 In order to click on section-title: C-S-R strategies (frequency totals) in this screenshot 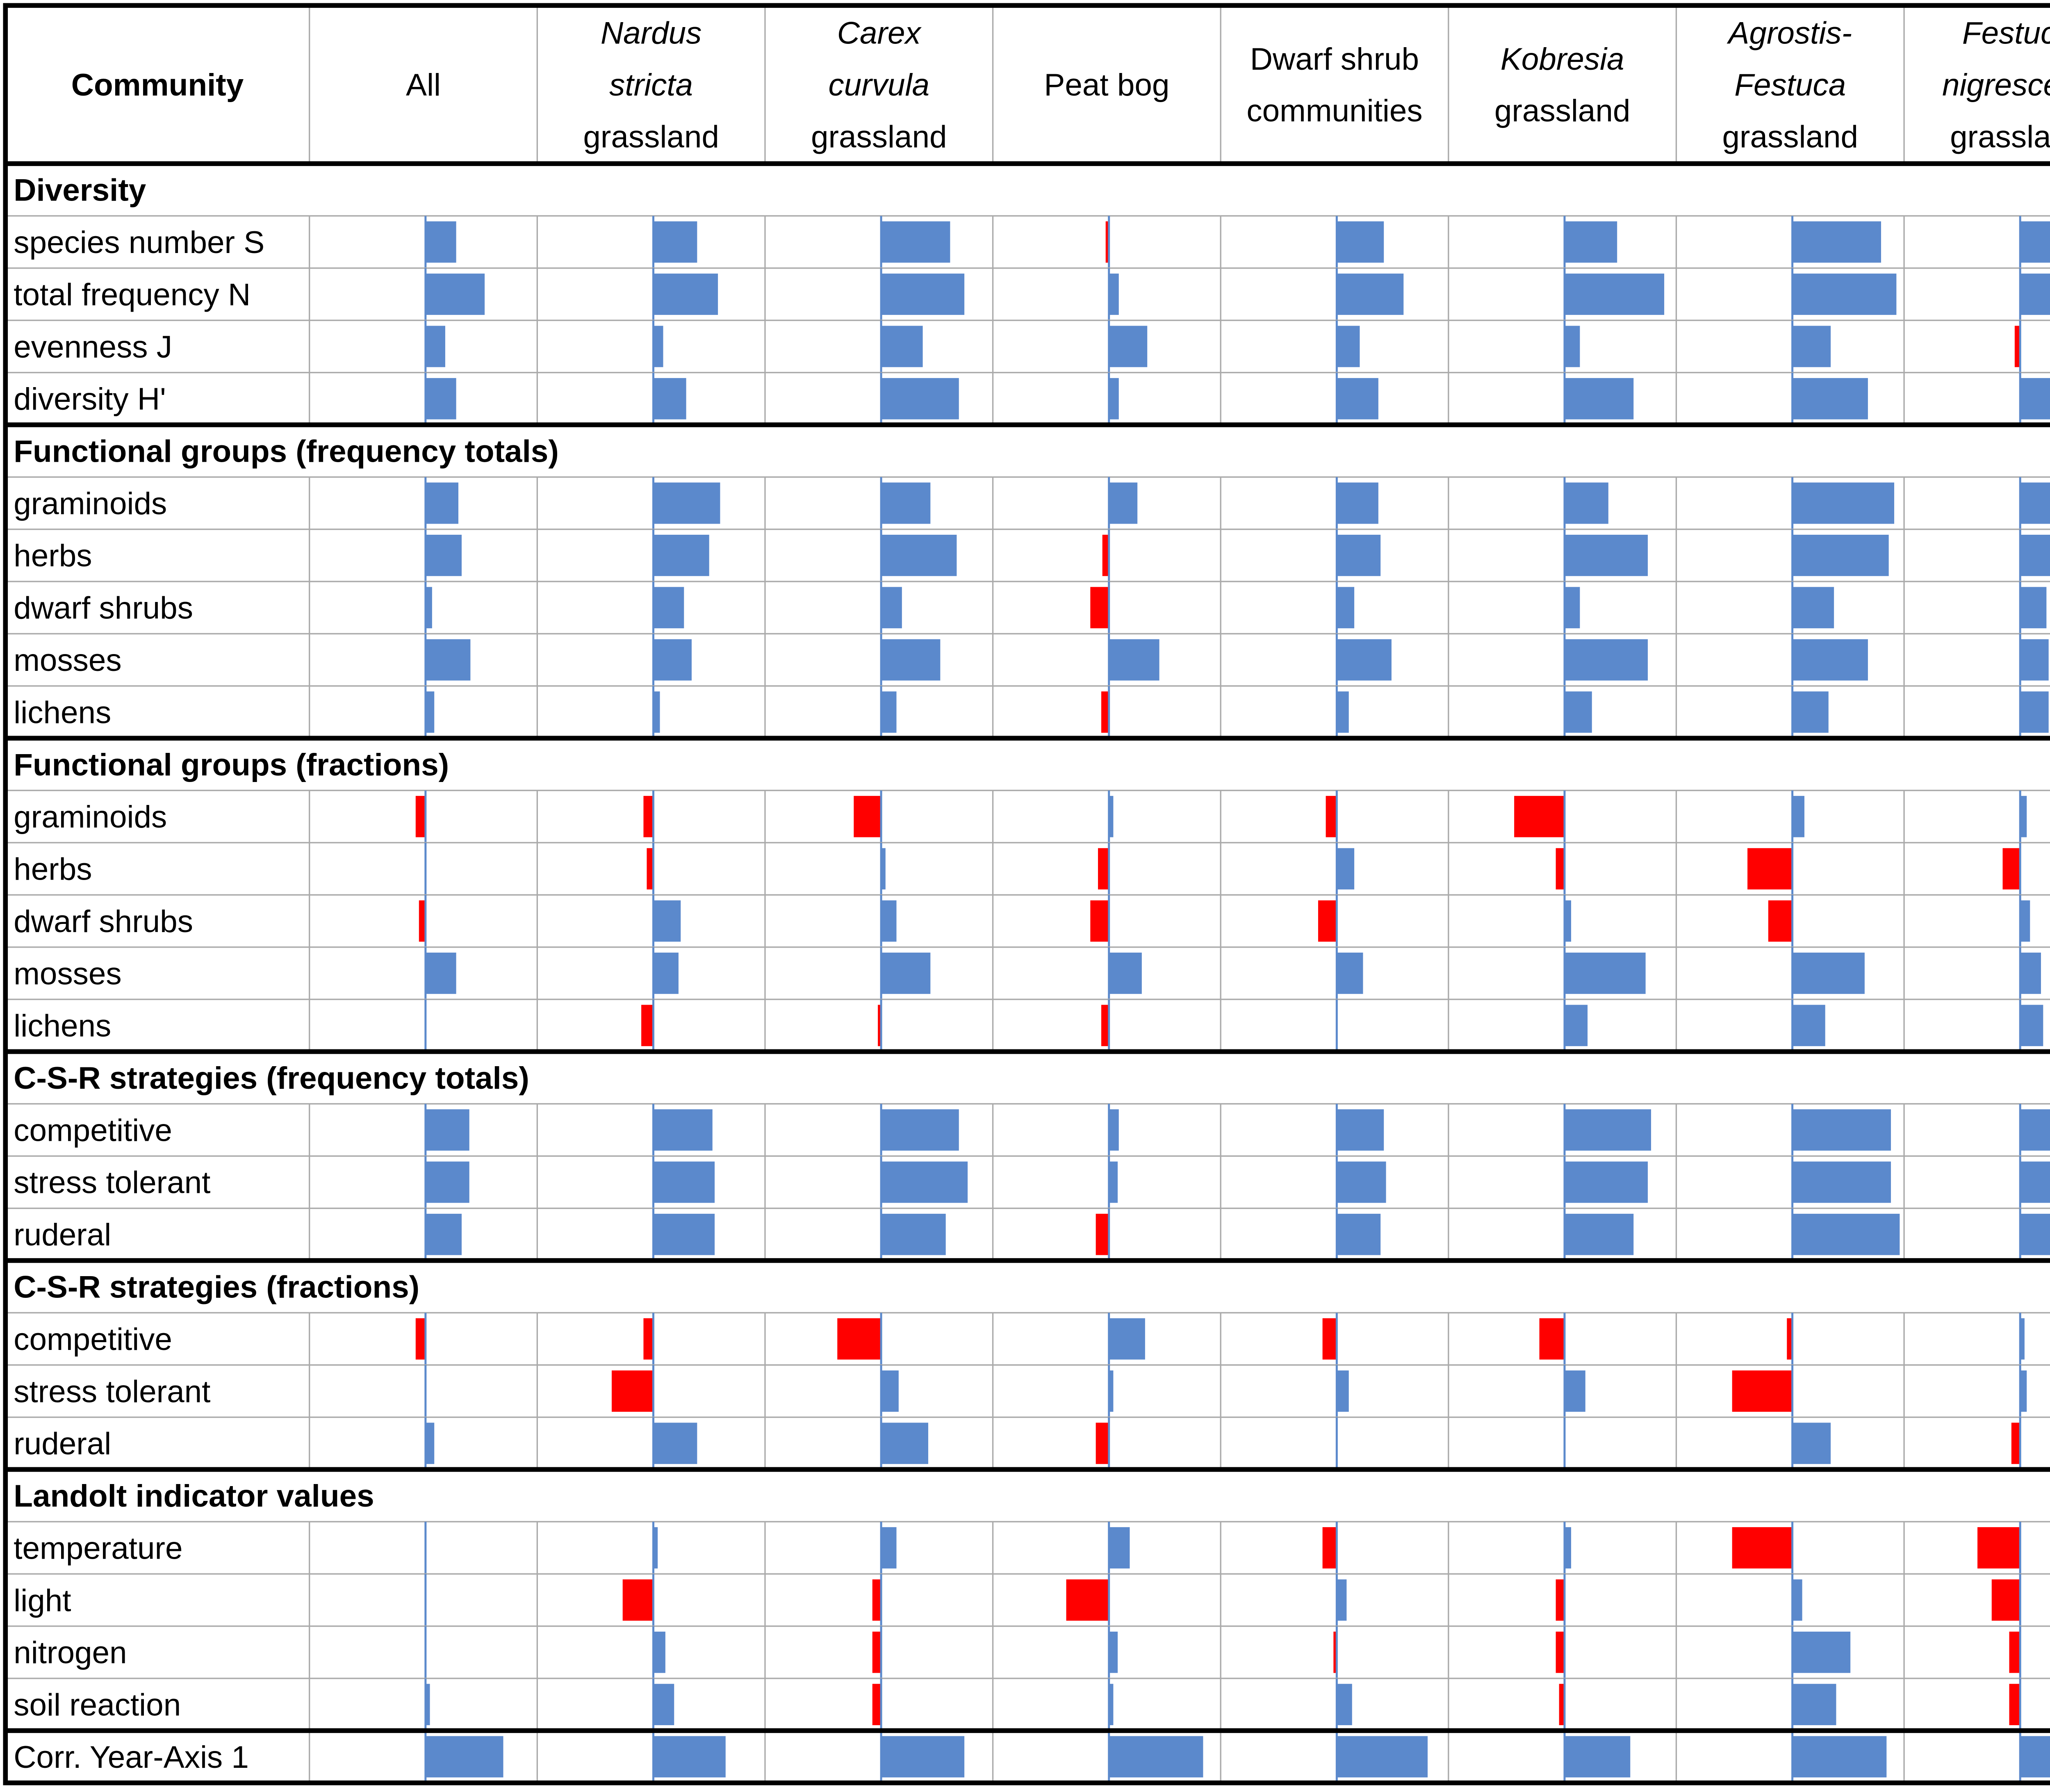, I will do `click(271, 1078)`.